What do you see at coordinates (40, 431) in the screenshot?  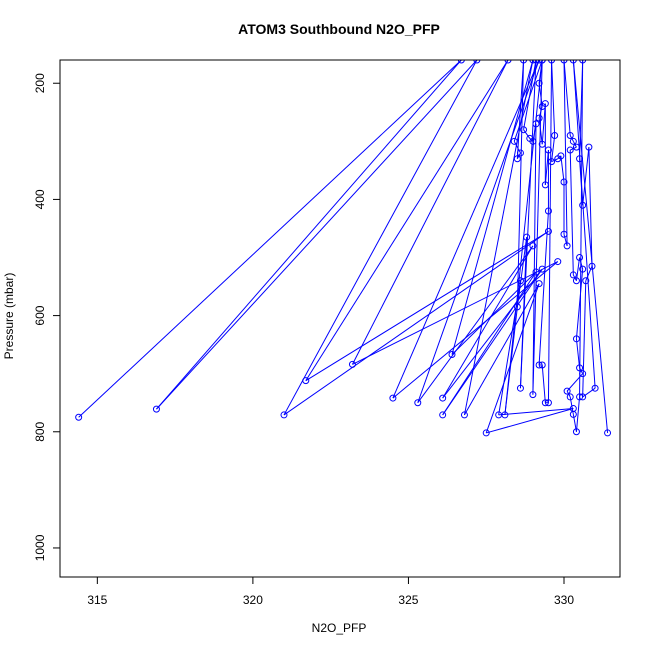 I see `y-tick-label: 800` at bounding box center [40, 431].